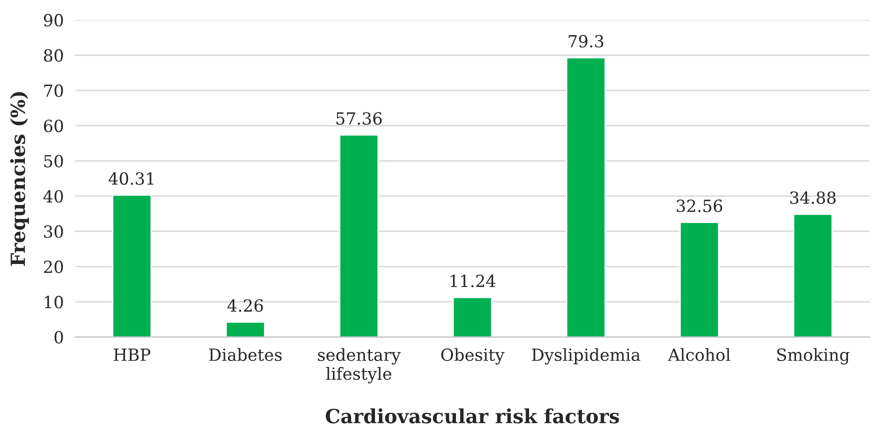  I want to click on data-label: 79.3, so click(586, 41).